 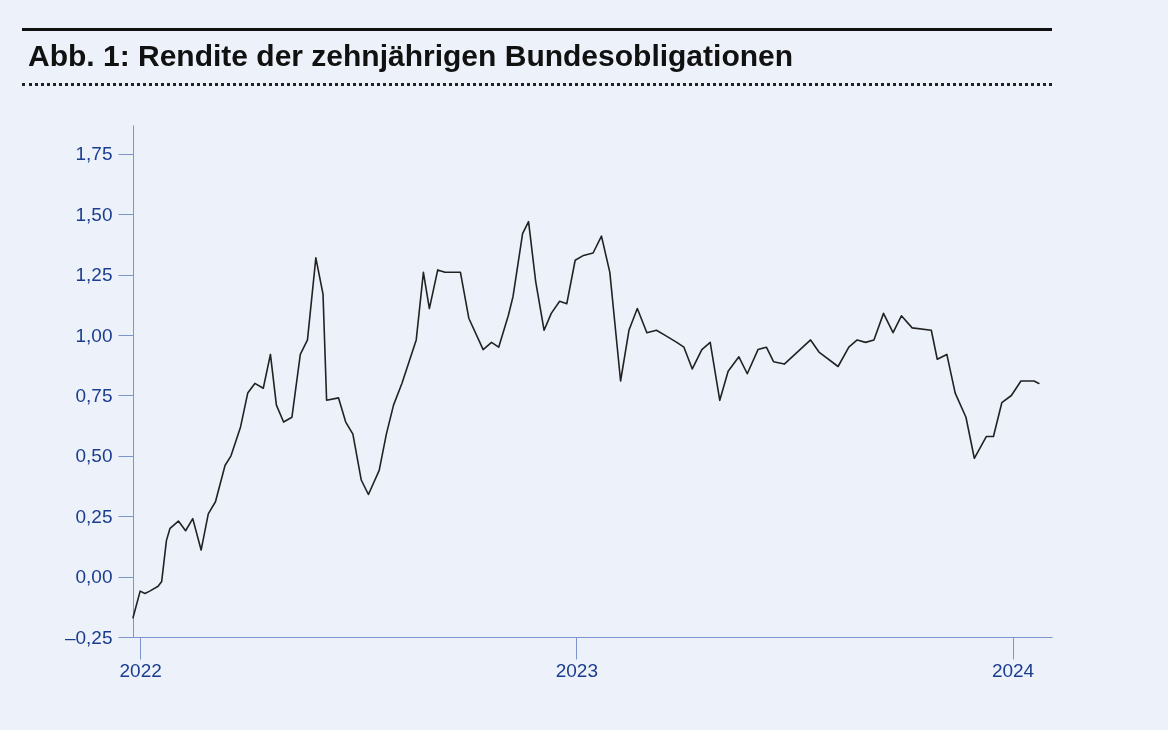 I want to click on y-tick-label: 0,75, so click(x=94, y=395).